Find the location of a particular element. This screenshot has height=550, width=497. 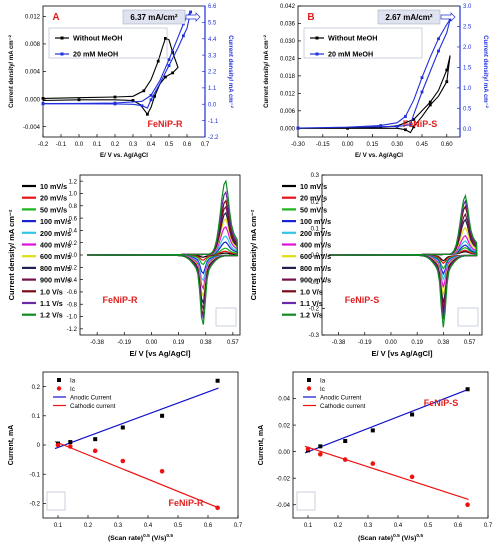

y2-tick-label: 2.5 is located at coordinates (467, 28).